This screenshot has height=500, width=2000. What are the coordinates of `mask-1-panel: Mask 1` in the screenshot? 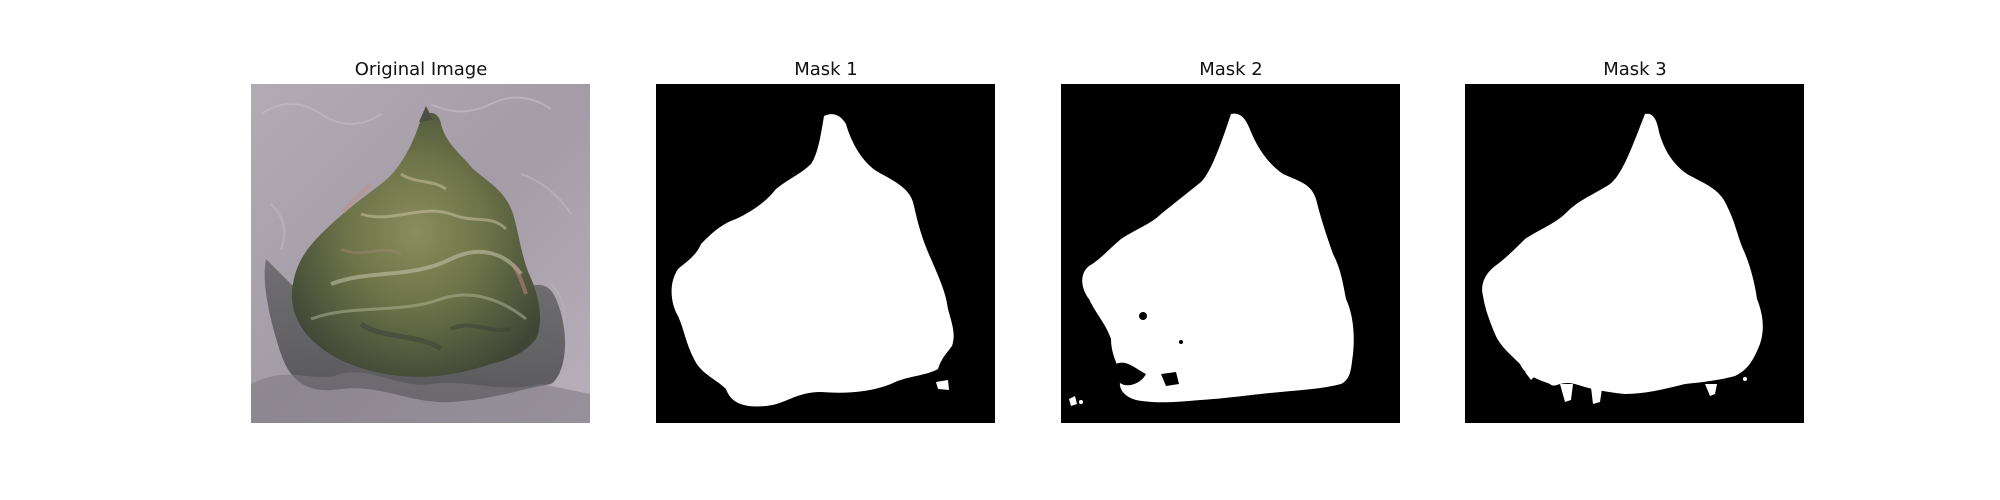 It's located at (826, 240).